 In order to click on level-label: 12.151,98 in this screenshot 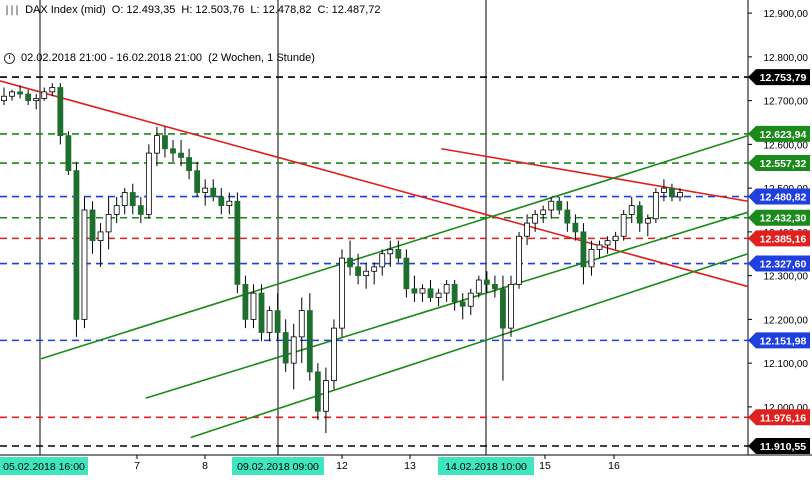, I will do `click(783, 341)`.